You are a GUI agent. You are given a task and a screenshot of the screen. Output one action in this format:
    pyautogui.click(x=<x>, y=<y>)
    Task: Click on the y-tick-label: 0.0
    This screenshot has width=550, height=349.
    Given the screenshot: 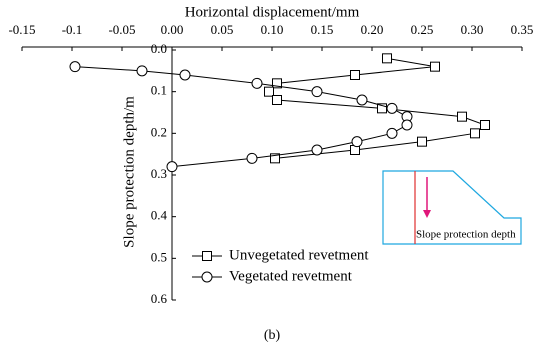 What is the action you would take?
    pyautogui.click(x=159, y=48)
    